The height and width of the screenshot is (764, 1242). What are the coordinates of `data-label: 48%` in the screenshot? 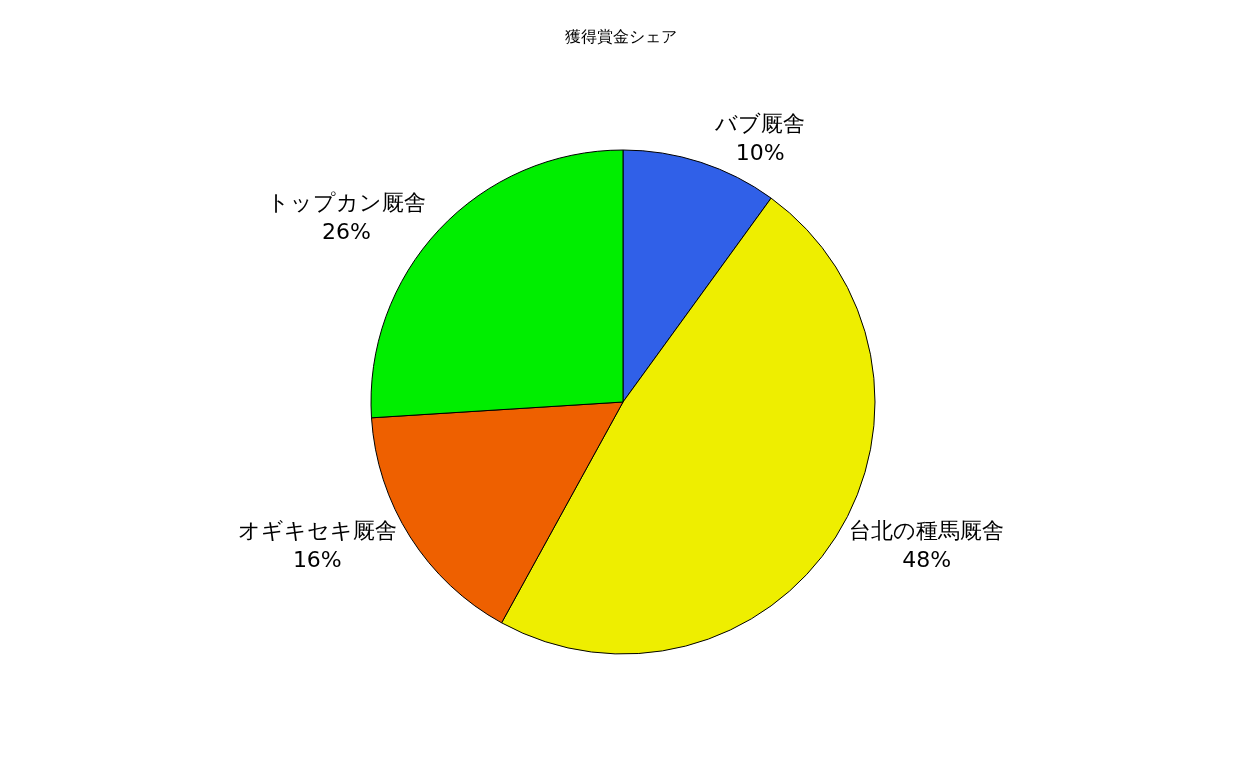 It's located at (927, 559).